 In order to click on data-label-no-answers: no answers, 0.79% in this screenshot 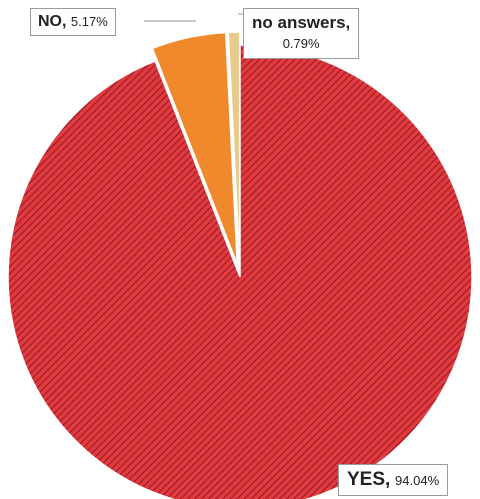, I will do `click(301, 33)`.